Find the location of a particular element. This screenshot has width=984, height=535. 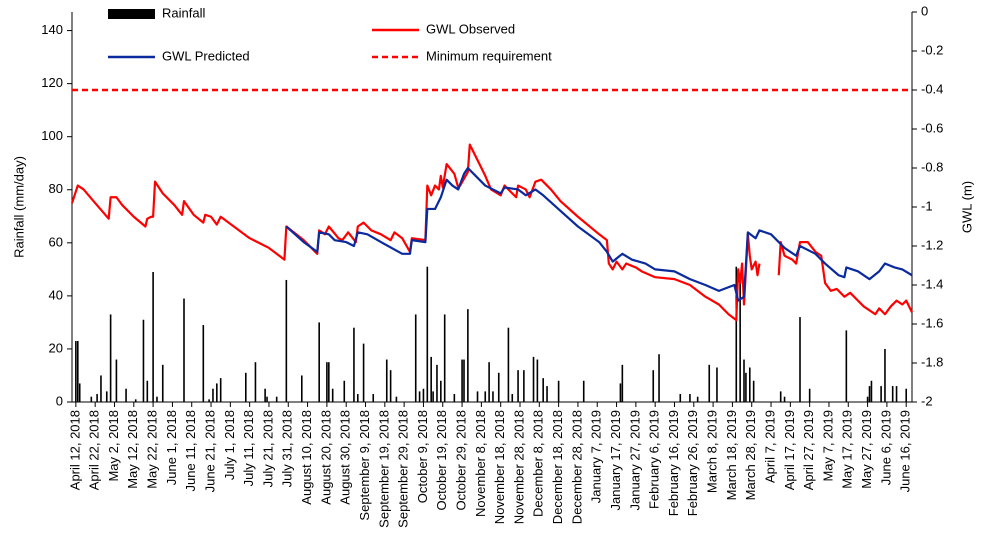

x-tick-label: September 9, 2018 is located at coordinates (364, 465).